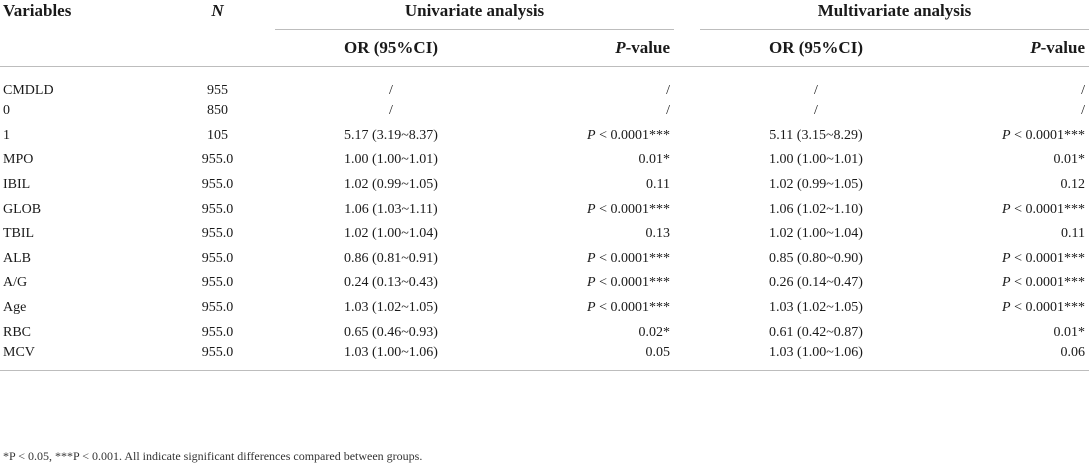  Describe the element at coordinates (391, 234) in the screenshot. I see `or-univariate-cell: 1.02 (1.00~1.04)` at that location.